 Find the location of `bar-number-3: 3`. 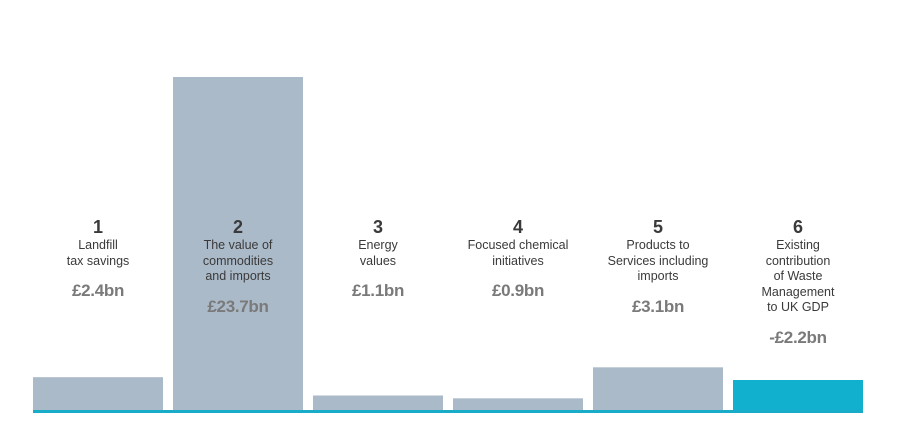

bar-number-3: 3 is located at coordinates (377, 227).